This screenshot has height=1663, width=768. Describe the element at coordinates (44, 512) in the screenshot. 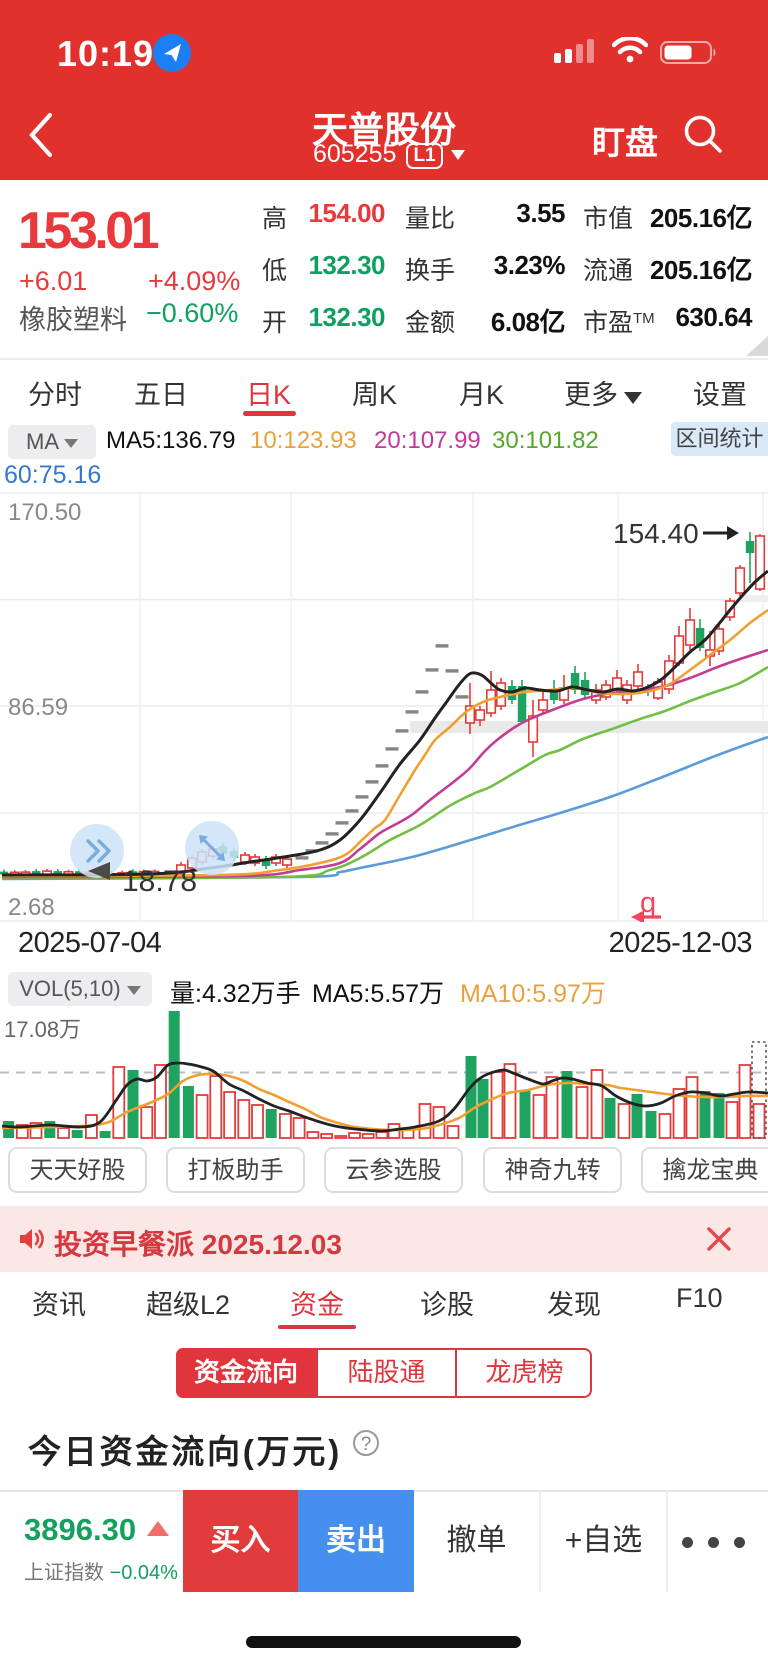

I see `svg-text: 170.50` at that location.